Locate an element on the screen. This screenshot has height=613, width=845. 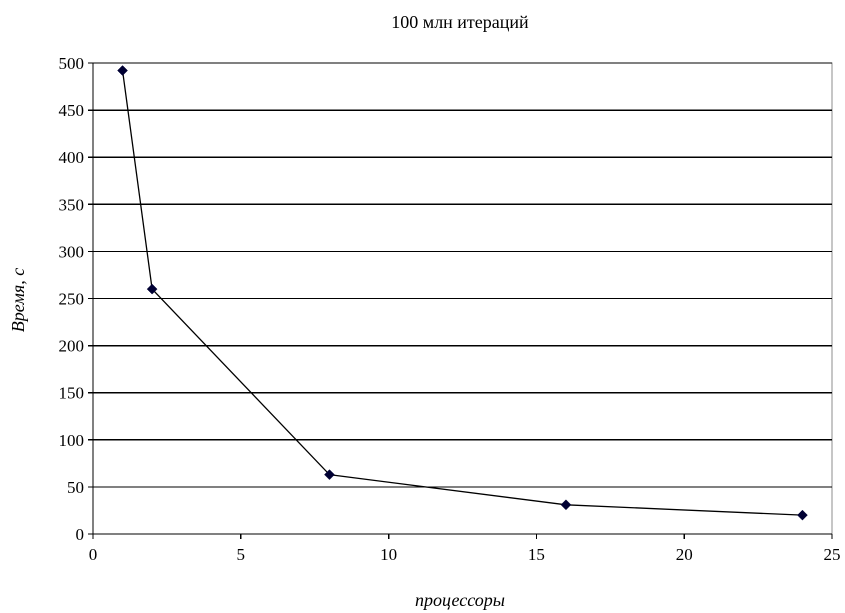
x-axis-label: процессоры is located at coordinates (460, 600).